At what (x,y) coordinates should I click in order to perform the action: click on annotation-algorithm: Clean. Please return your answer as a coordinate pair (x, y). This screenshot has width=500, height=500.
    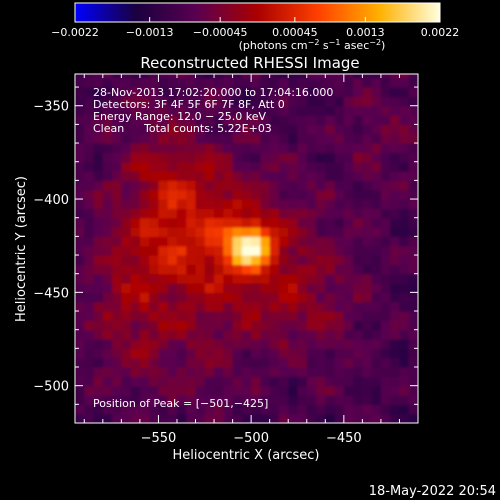
    Looking at the image, I should click on (108, 128).